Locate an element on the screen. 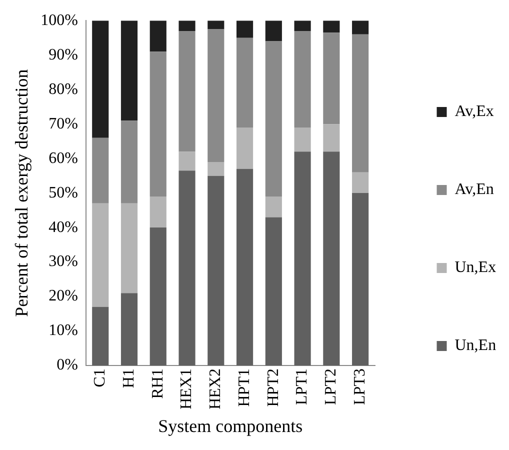  y-tick-label: 30% is located at coordinates (63, 261).